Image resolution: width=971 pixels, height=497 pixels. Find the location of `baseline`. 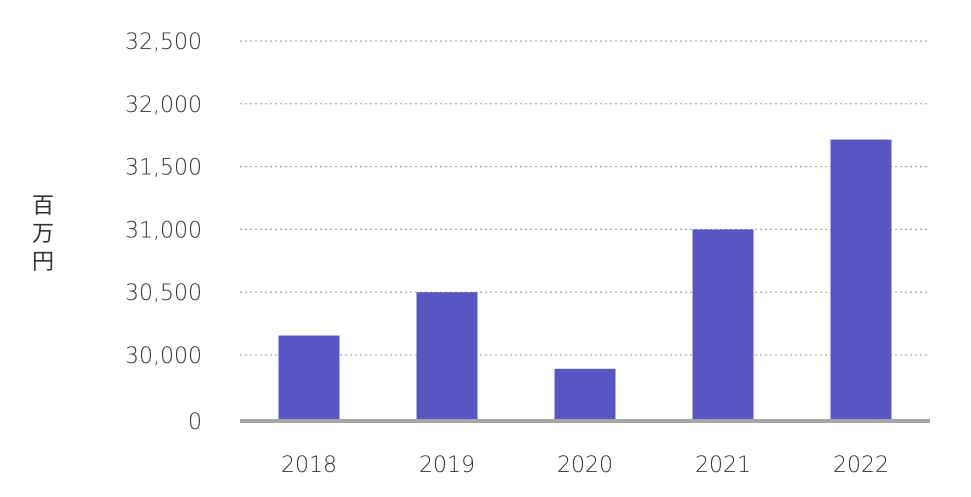

baseline is located at coordinates (585, 421).